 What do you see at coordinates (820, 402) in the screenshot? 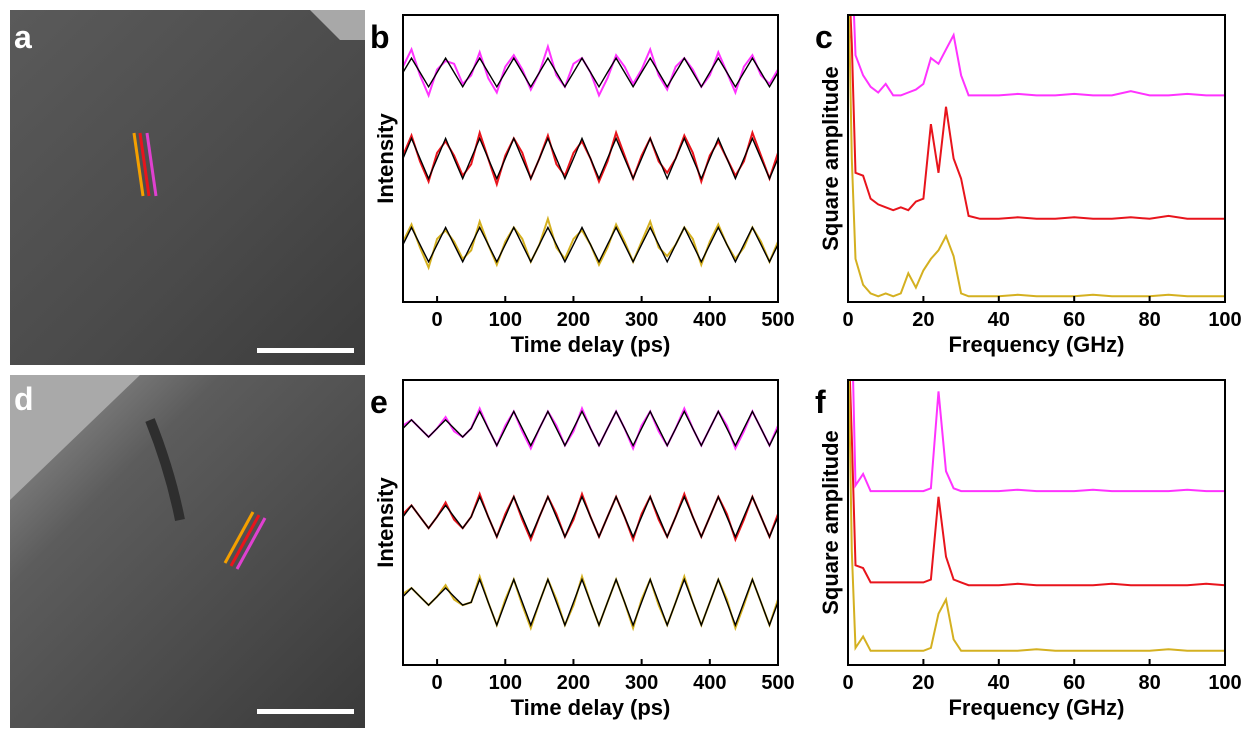
I see `panel-label: f` at bounding box center [820, 402].